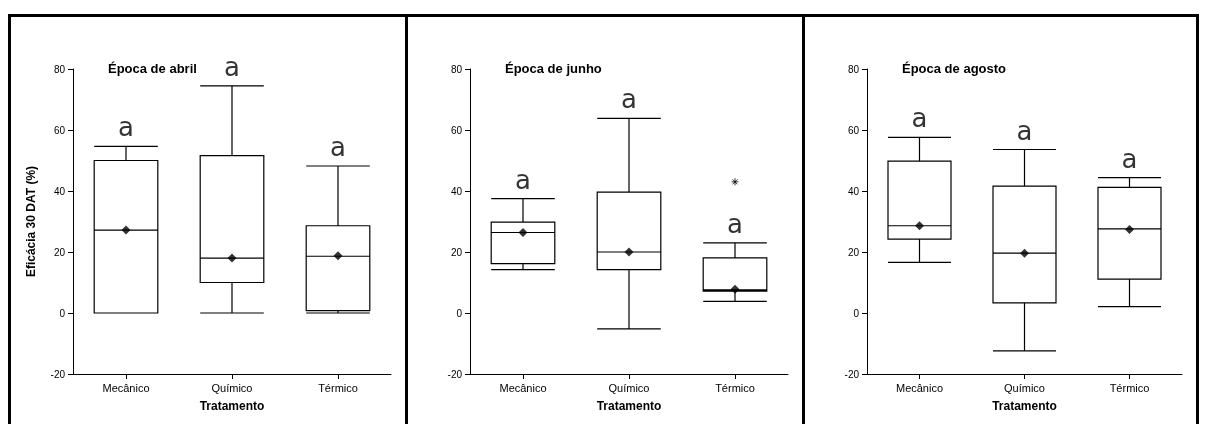 This screenshot has width=1211, height=430. I want to click on chart-title: Época de junho, so click(553, 68).